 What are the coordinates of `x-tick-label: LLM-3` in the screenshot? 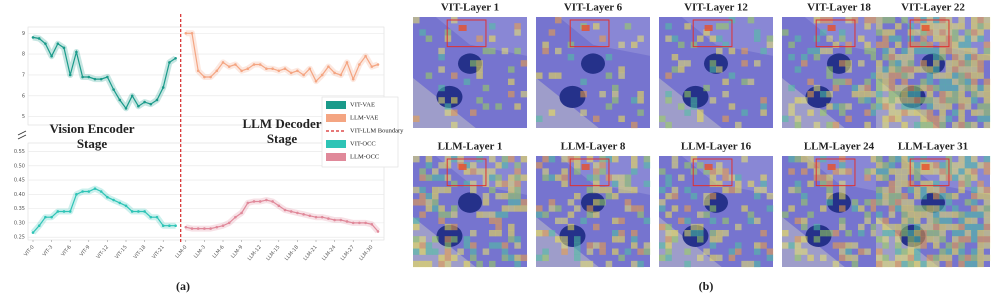 It's located at (200, 251).